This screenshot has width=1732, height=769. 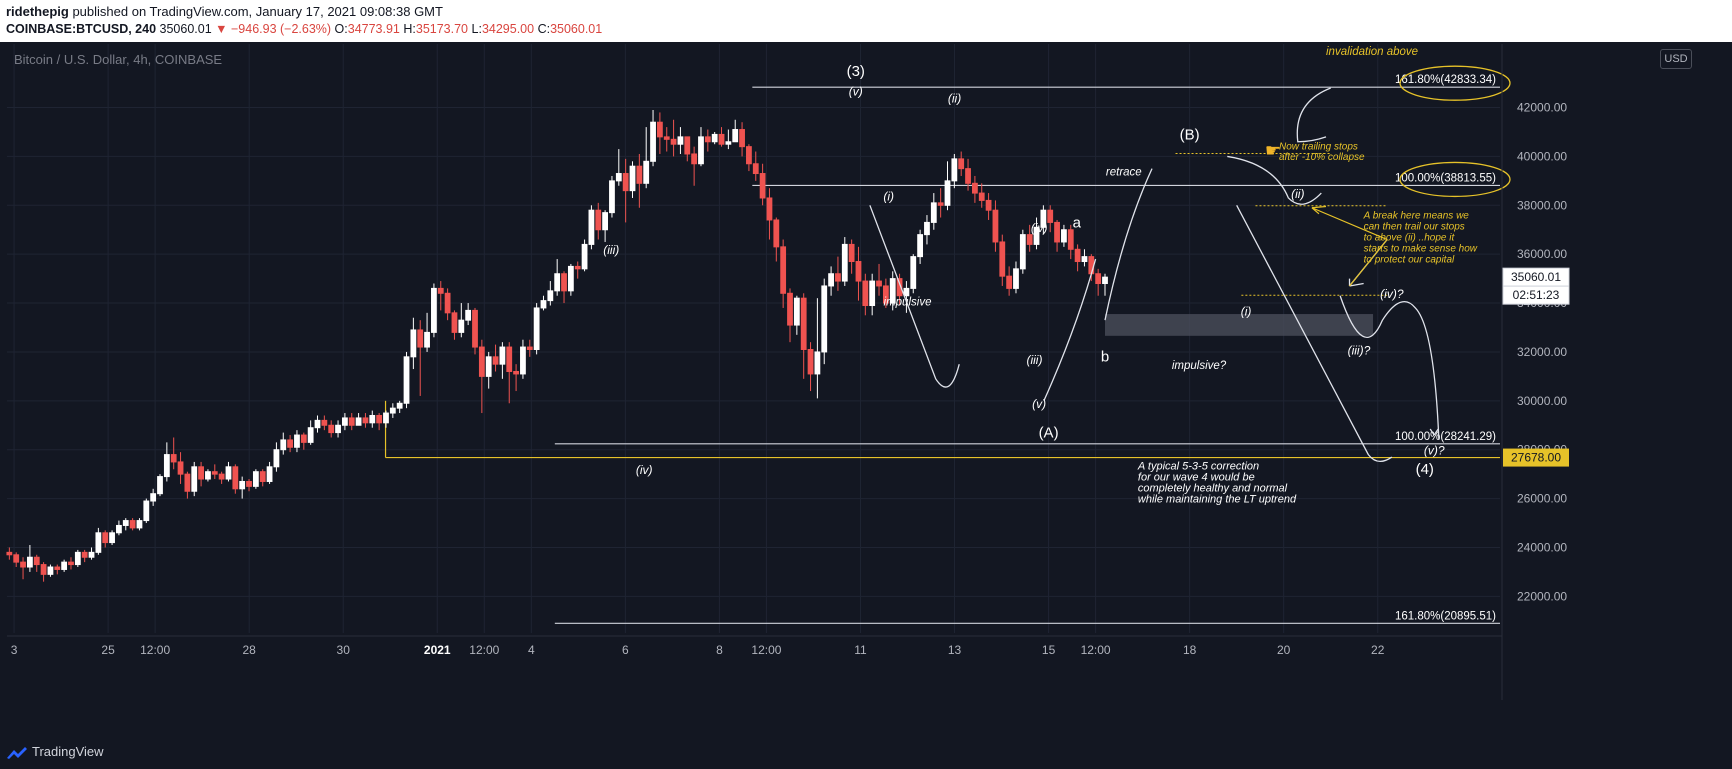 What do you see at coordinates (888, 196) in the screenshot?
I see `wave-label: (i)` at bounding box center [888, 196].